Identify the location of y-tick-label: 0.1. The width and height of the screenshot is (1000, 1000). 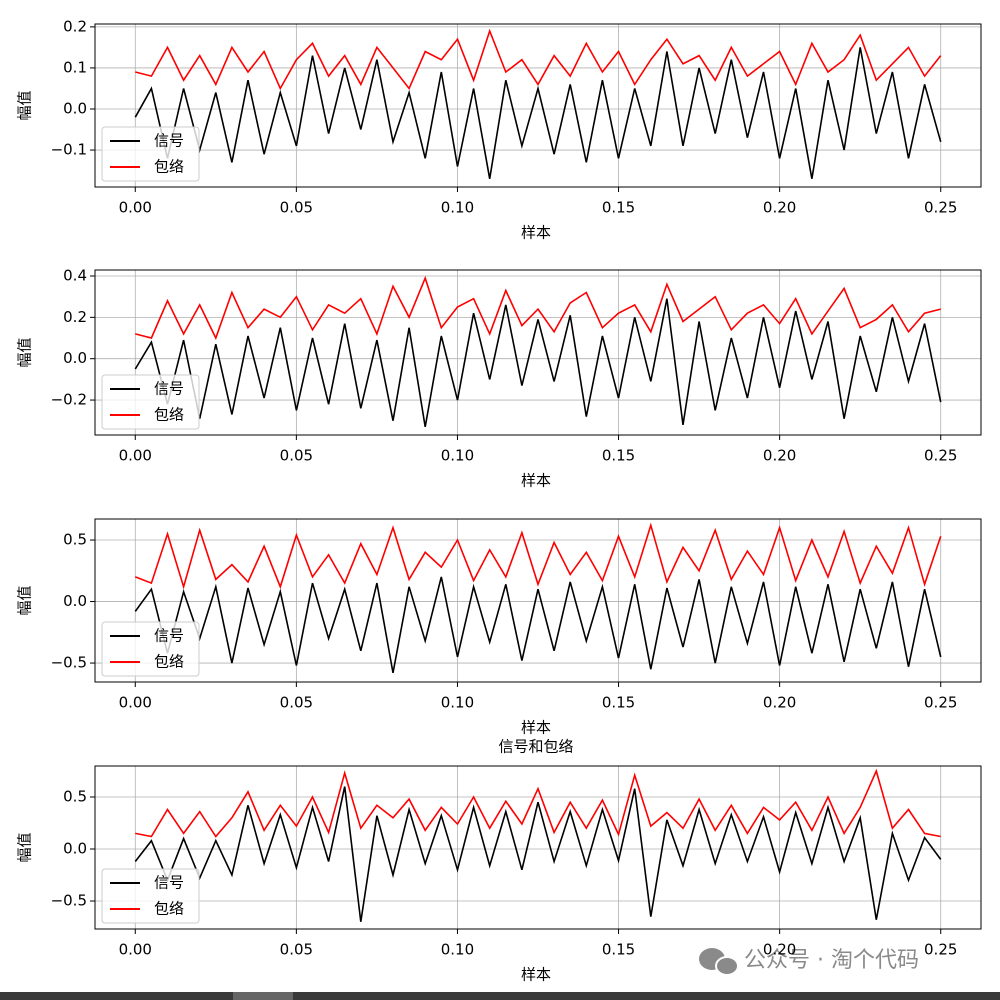
(75, 67).